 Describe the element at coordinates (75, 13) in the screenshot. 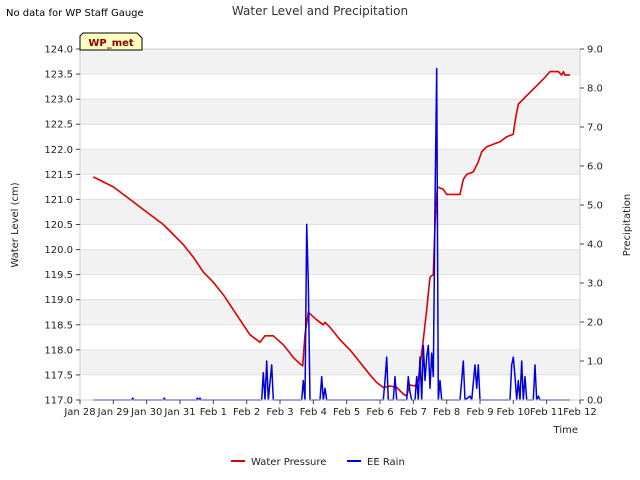

I see `no-data-note: No data for WP Staff Gauge` at that location.